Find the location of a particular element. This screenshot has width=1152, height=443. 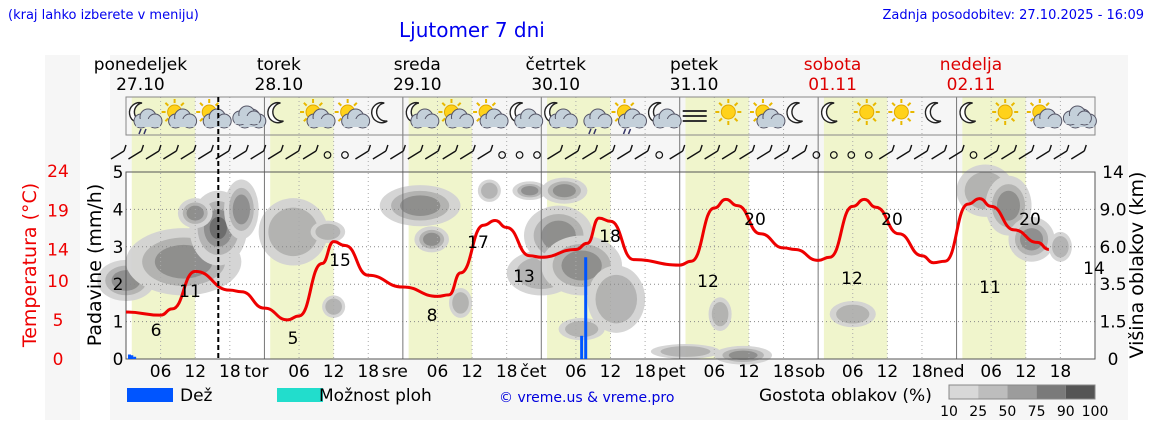

cloud-density-scale-frame is located at coordinates (1022, 392).